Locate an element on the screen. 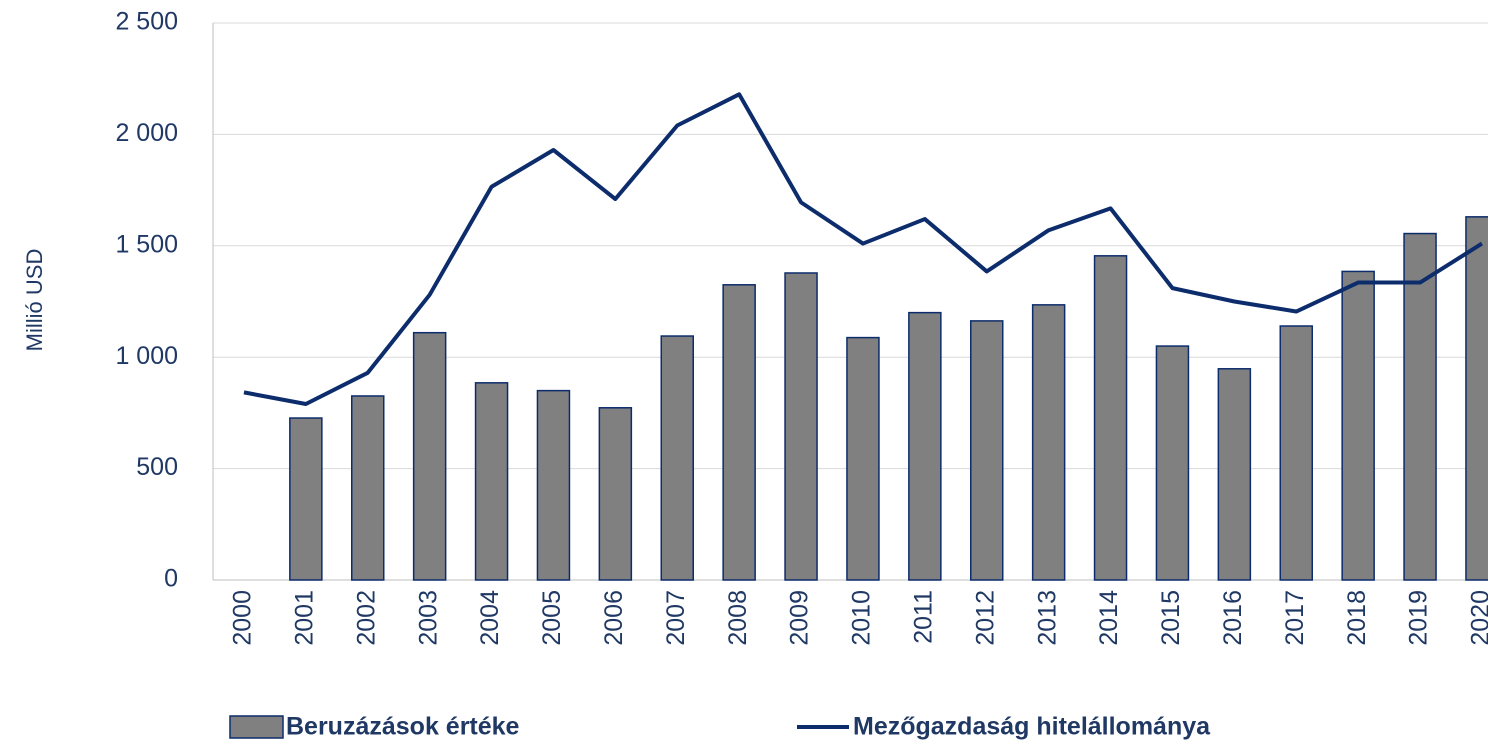 This screenshot has height=745, width=1488. x-tick-label: 2001 is located at coordinates (304, 618).